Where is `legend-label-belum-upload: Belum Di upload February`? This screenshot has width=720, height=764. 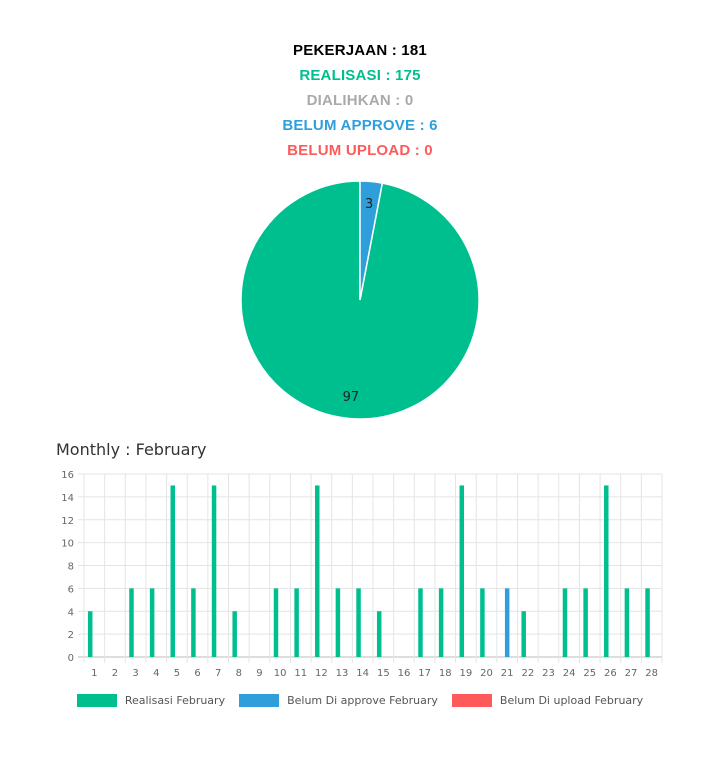
legend-label-belum-upload: Belum Di upload February is located at coordinates (571, 700).